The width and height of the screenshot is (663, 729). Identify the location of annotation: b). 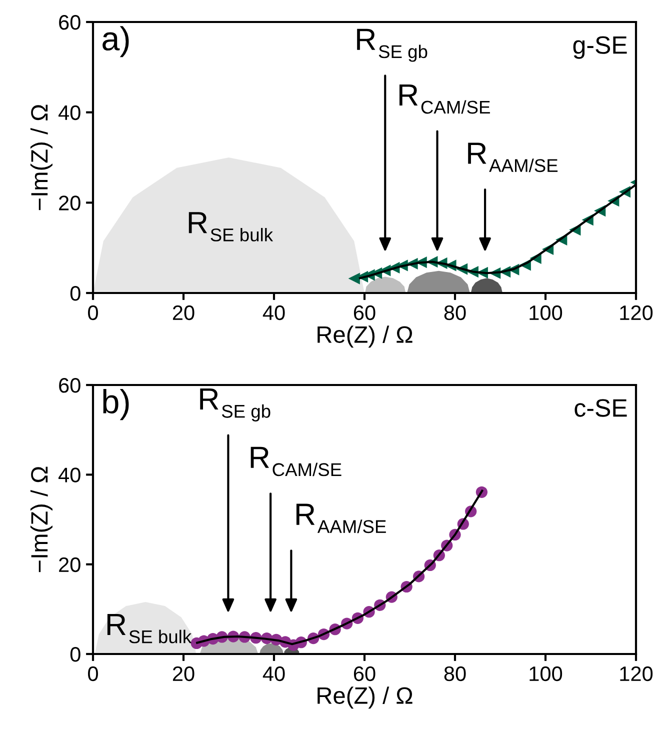
(116, 404).